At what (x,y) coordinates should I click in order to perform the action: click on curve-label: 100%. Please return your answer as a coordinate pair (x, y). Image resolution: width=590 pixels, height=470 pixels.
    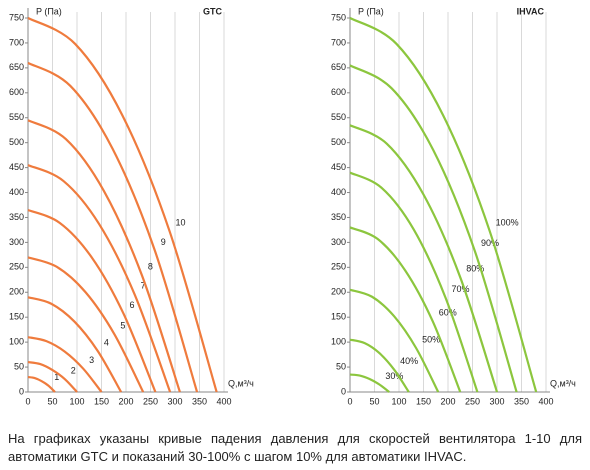
    Looking at the image, I should click on (507, 222).